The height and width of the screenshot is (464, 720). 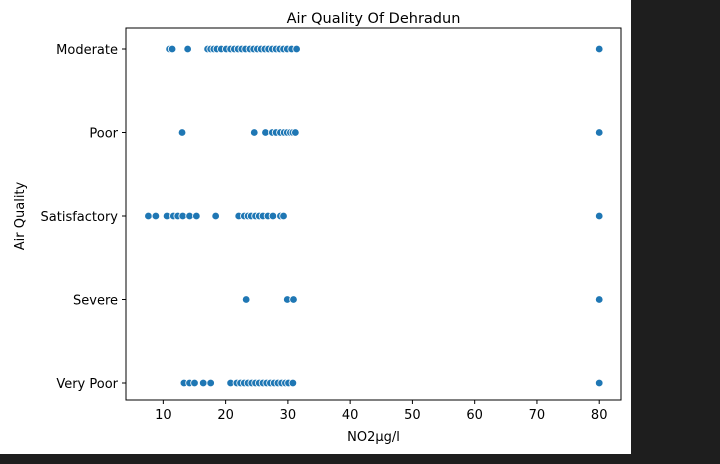 What do you see at coordinates (80, 217) in the screenshot?
I see `y-tick-label-satisfactory: Satisfactory` at bounding box center [80, 217].